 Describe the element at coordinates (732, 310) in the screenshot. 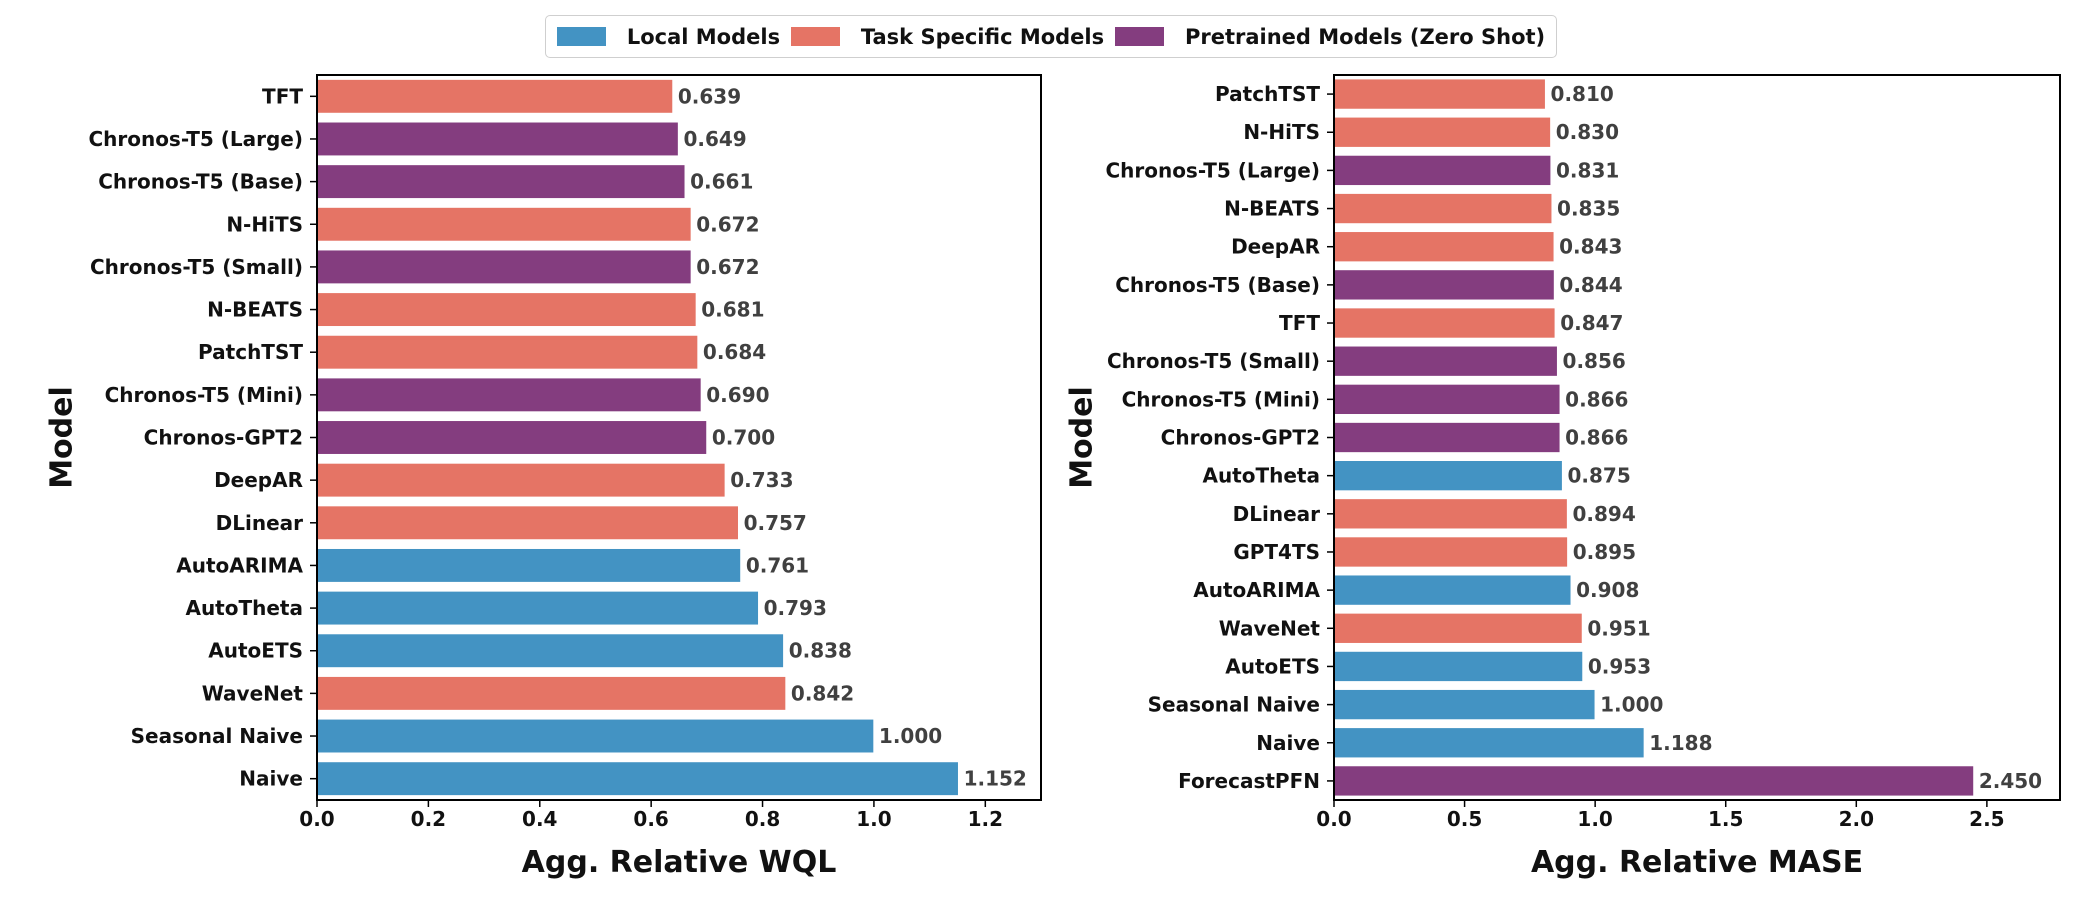

I see `data-label-n-beats: 0.681` at that location.